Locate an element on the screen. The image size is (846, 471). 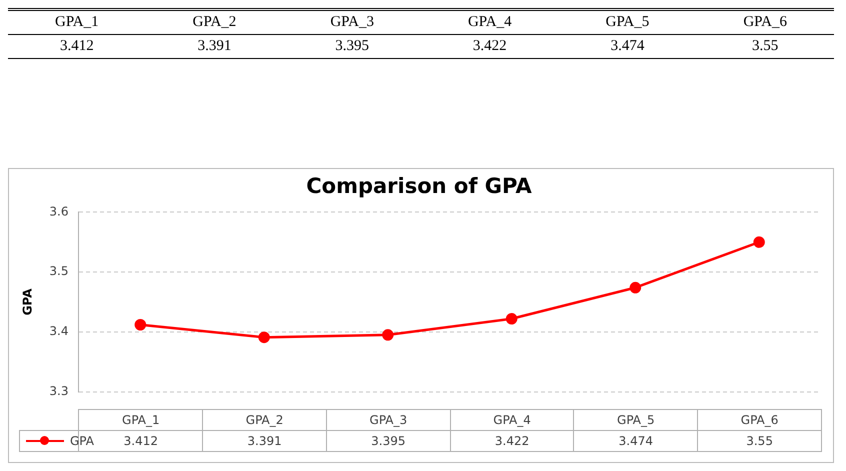
x-tick-label: GPA_1 is located at coordinates (140, 420).